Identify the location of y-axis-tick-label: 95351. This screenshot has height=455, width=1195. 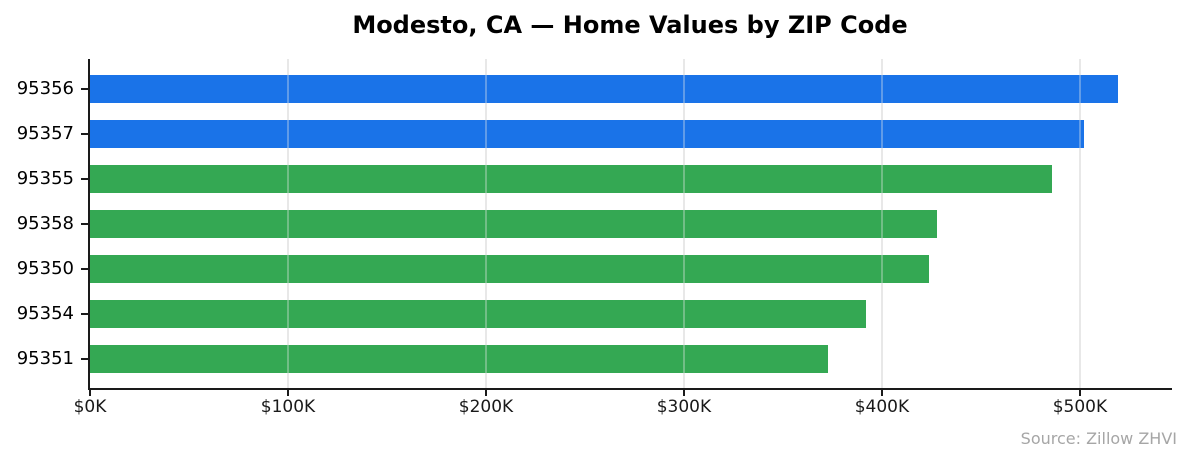
(45, 358).